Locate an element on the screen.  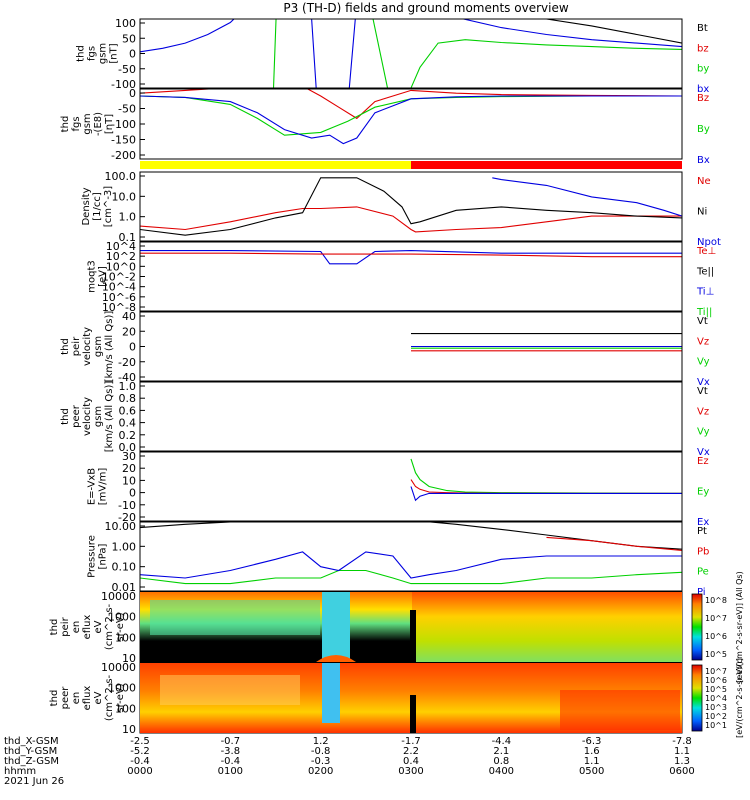
panel-pressure: 10.00 1.00 0.10 0.01 Pressure [nPa] Pt Pb Pe Pi is located at coordinates (398, 559).